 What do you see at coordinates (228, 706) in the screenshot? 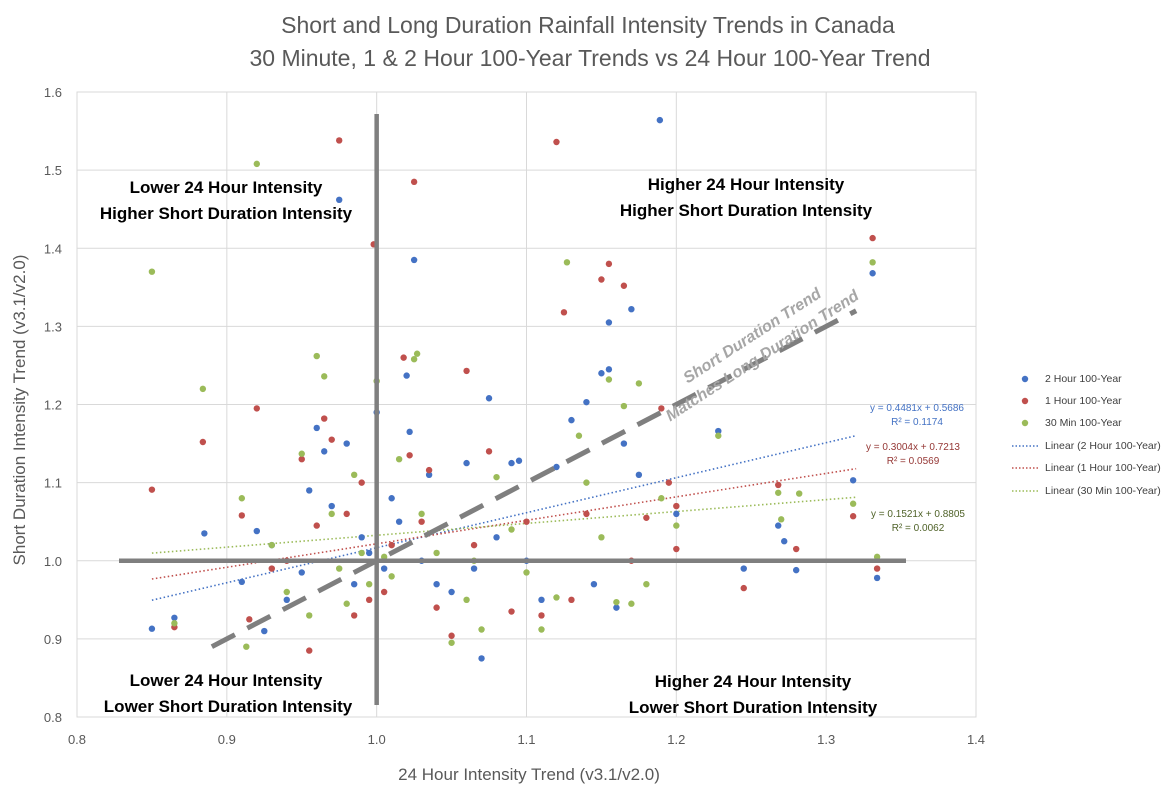
I see `quadrant-bottom-left-line2: Lower Short Duration Intensity` at bounding box center [228, 706].